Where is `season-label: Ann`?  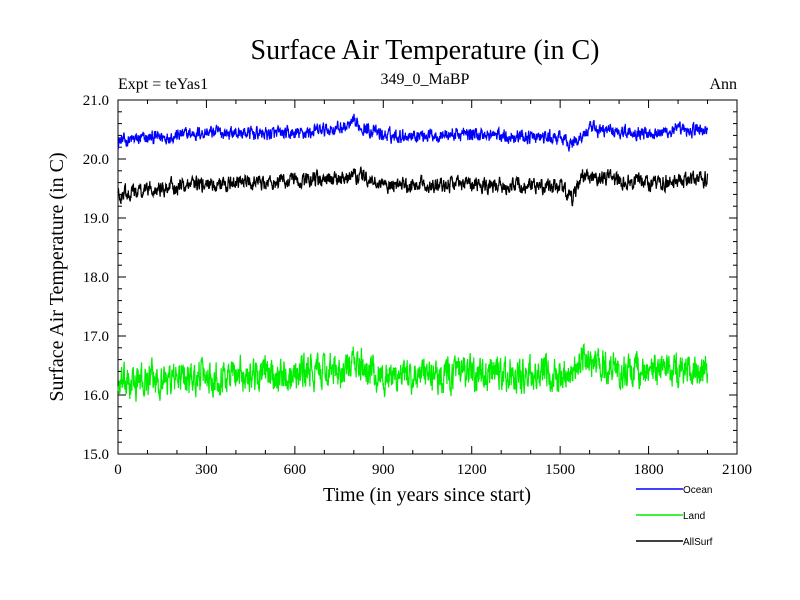
season-label: Ann is located at coordinates (723, 84).